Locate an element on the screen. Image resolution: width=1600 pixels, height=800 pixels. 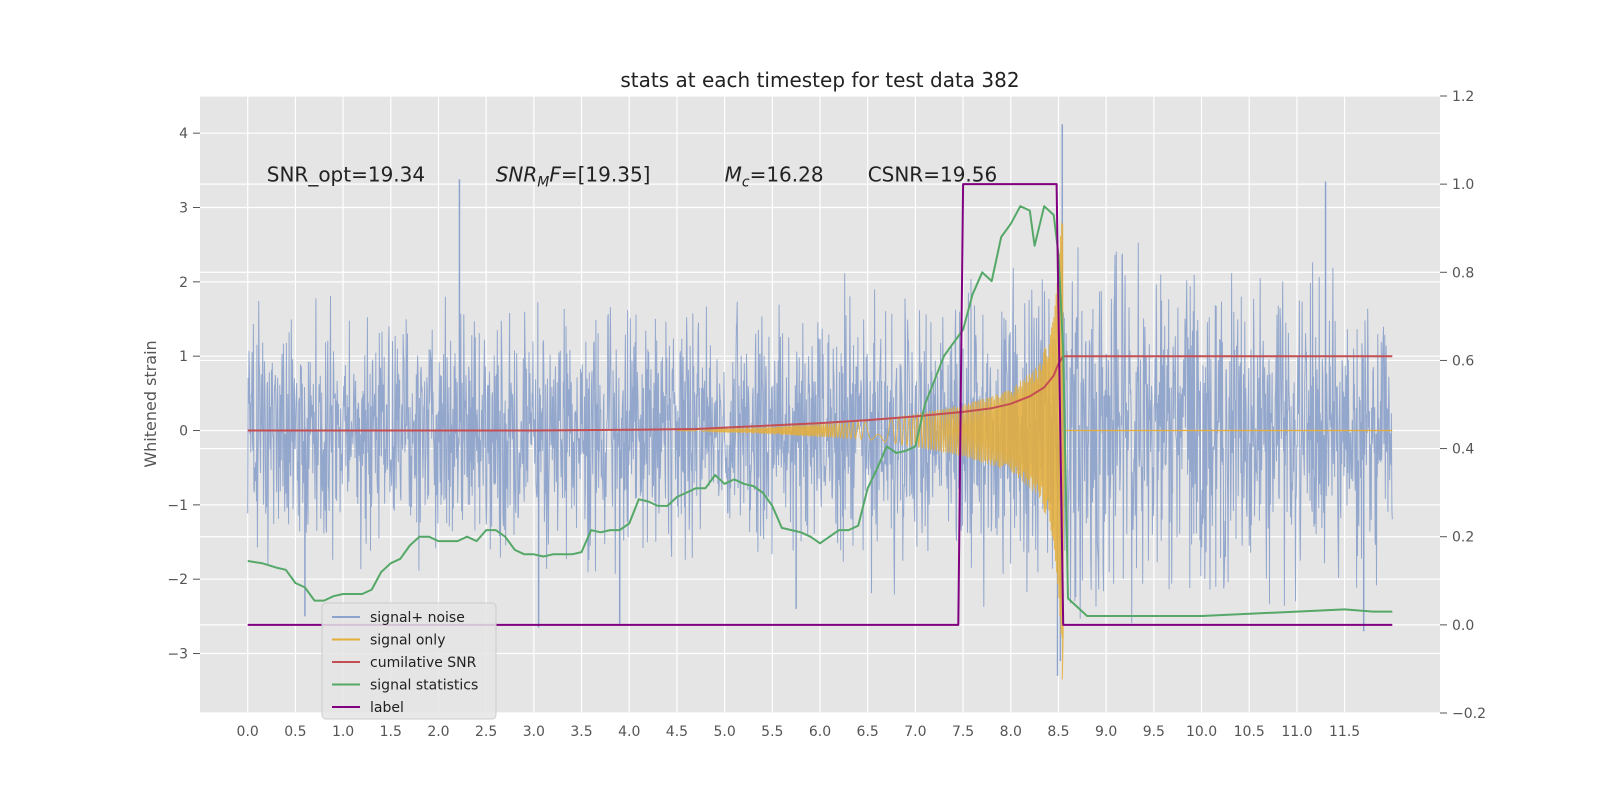
y2-tick-label: 0.4 is located at coordinates (1463, 450).